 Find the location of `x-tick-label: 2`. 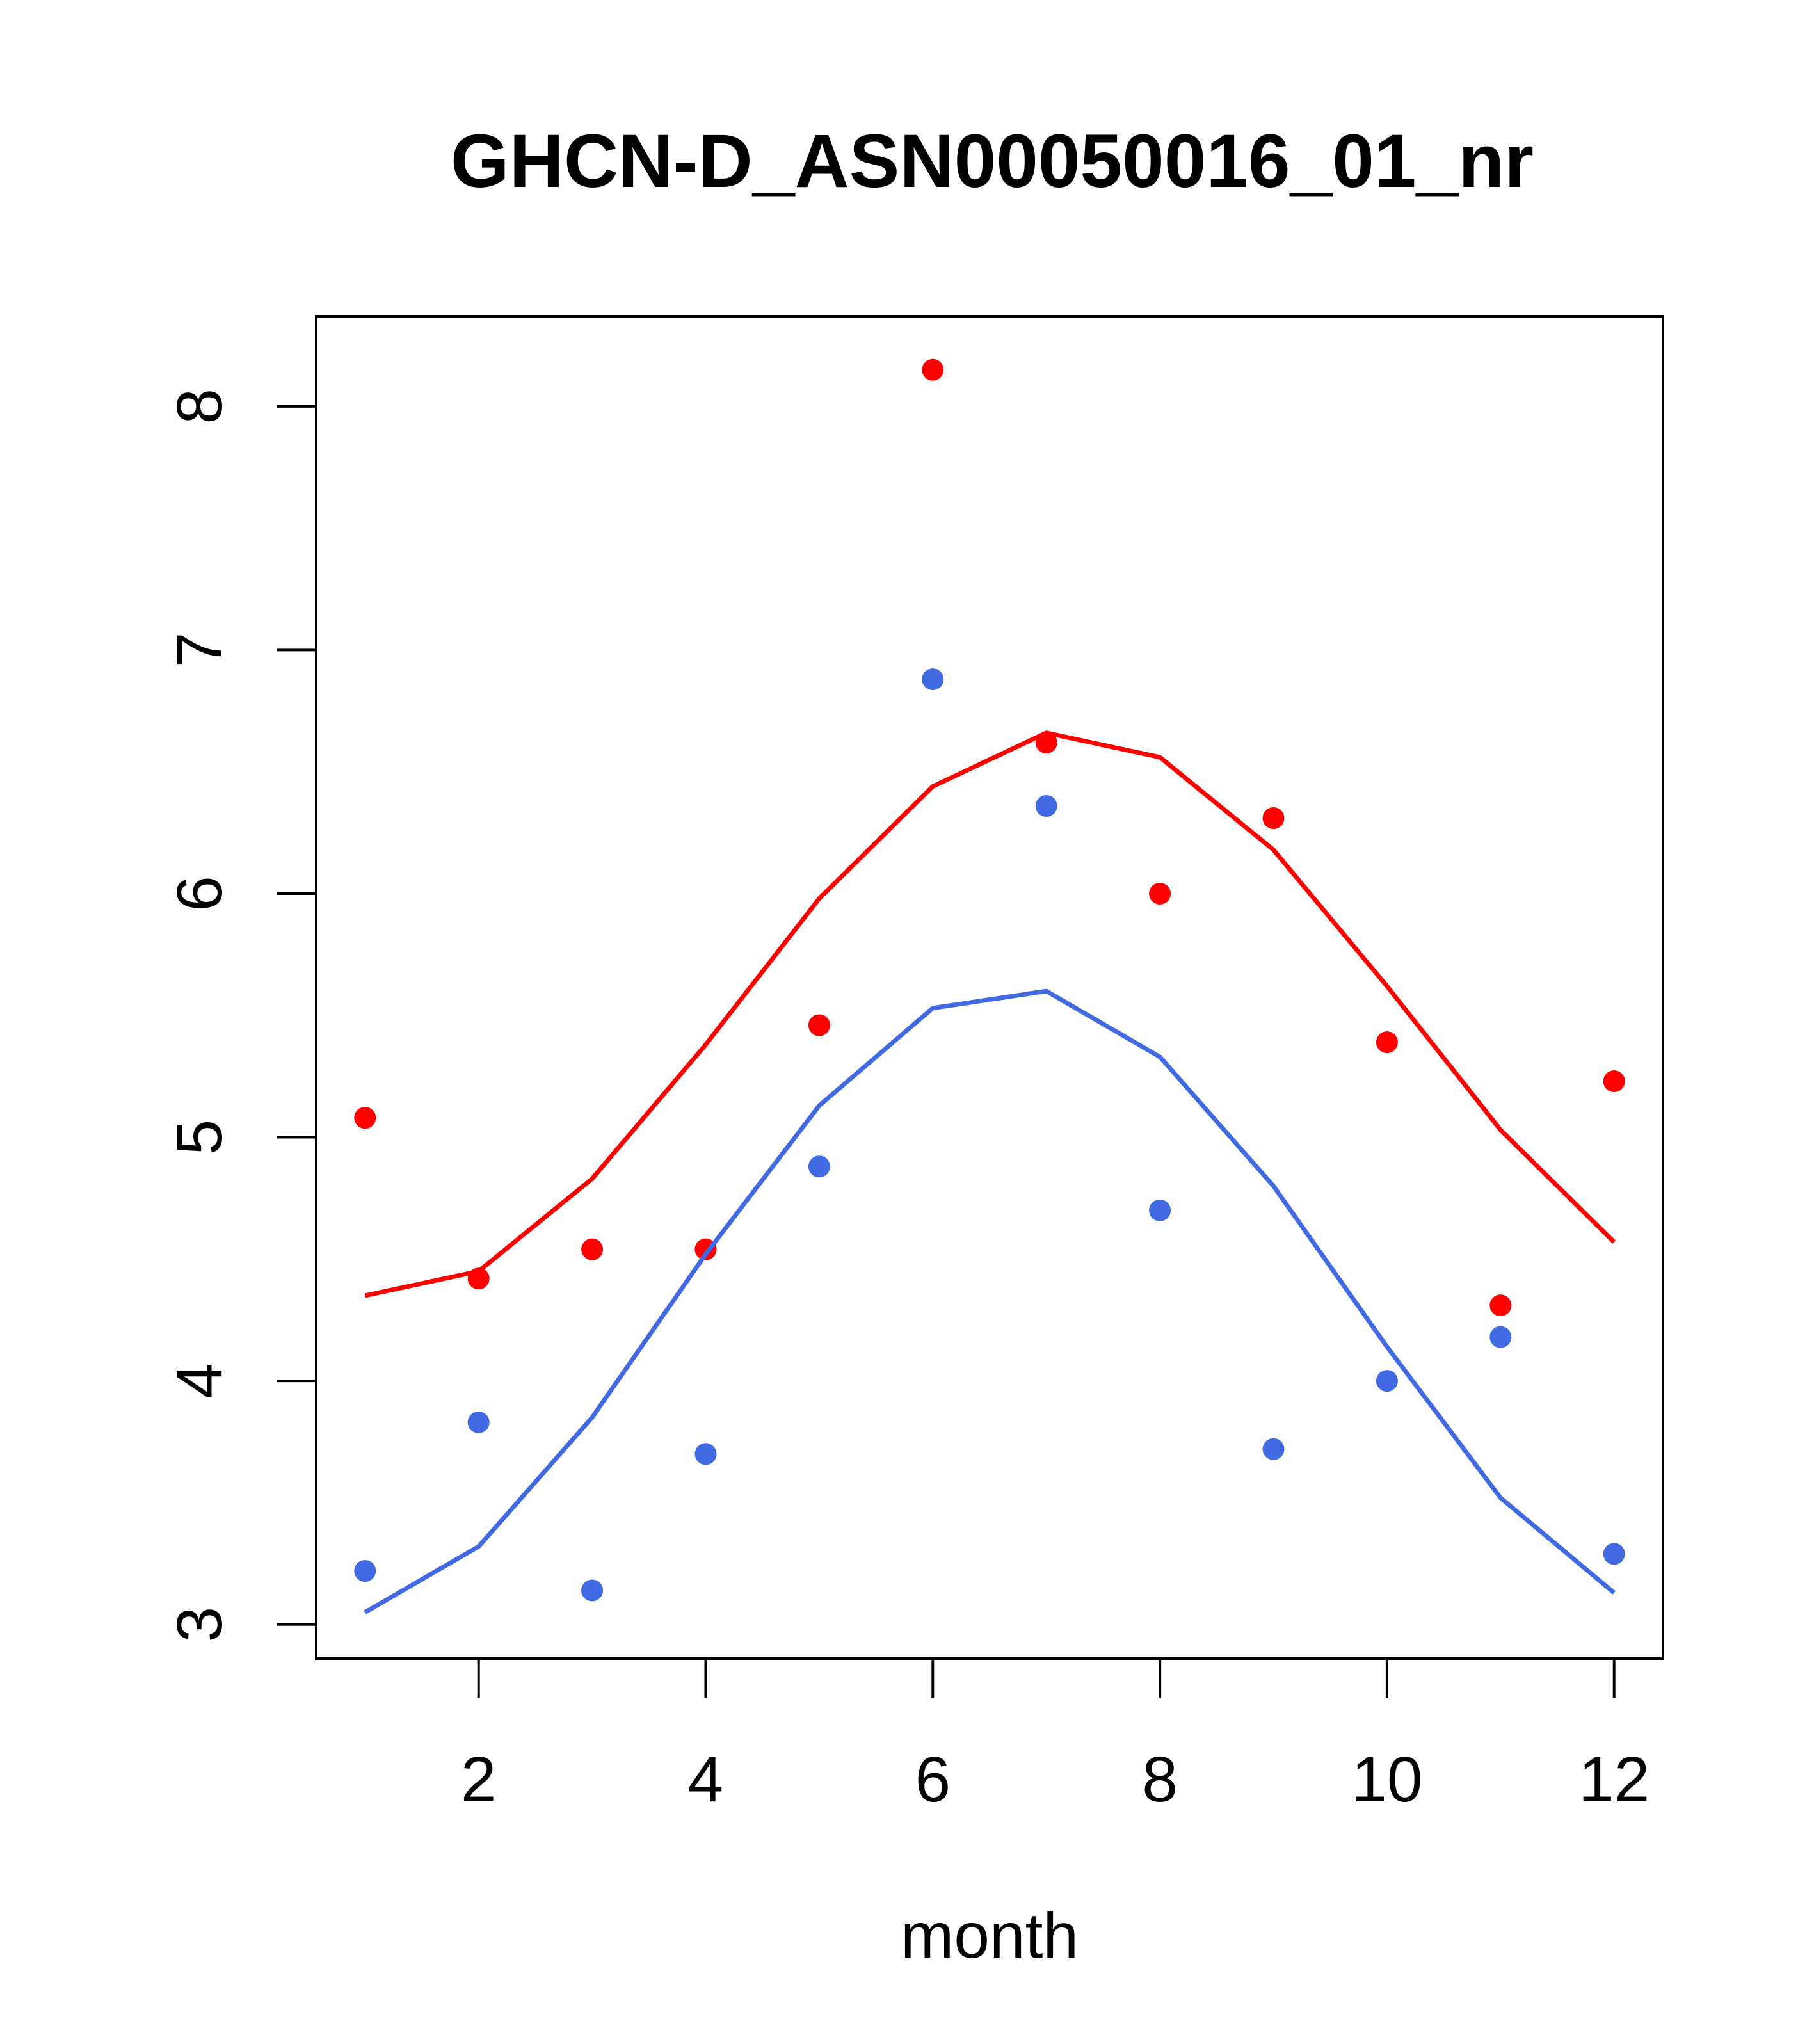

x-tick-label: 2 is located at coordinates (479, 1779).